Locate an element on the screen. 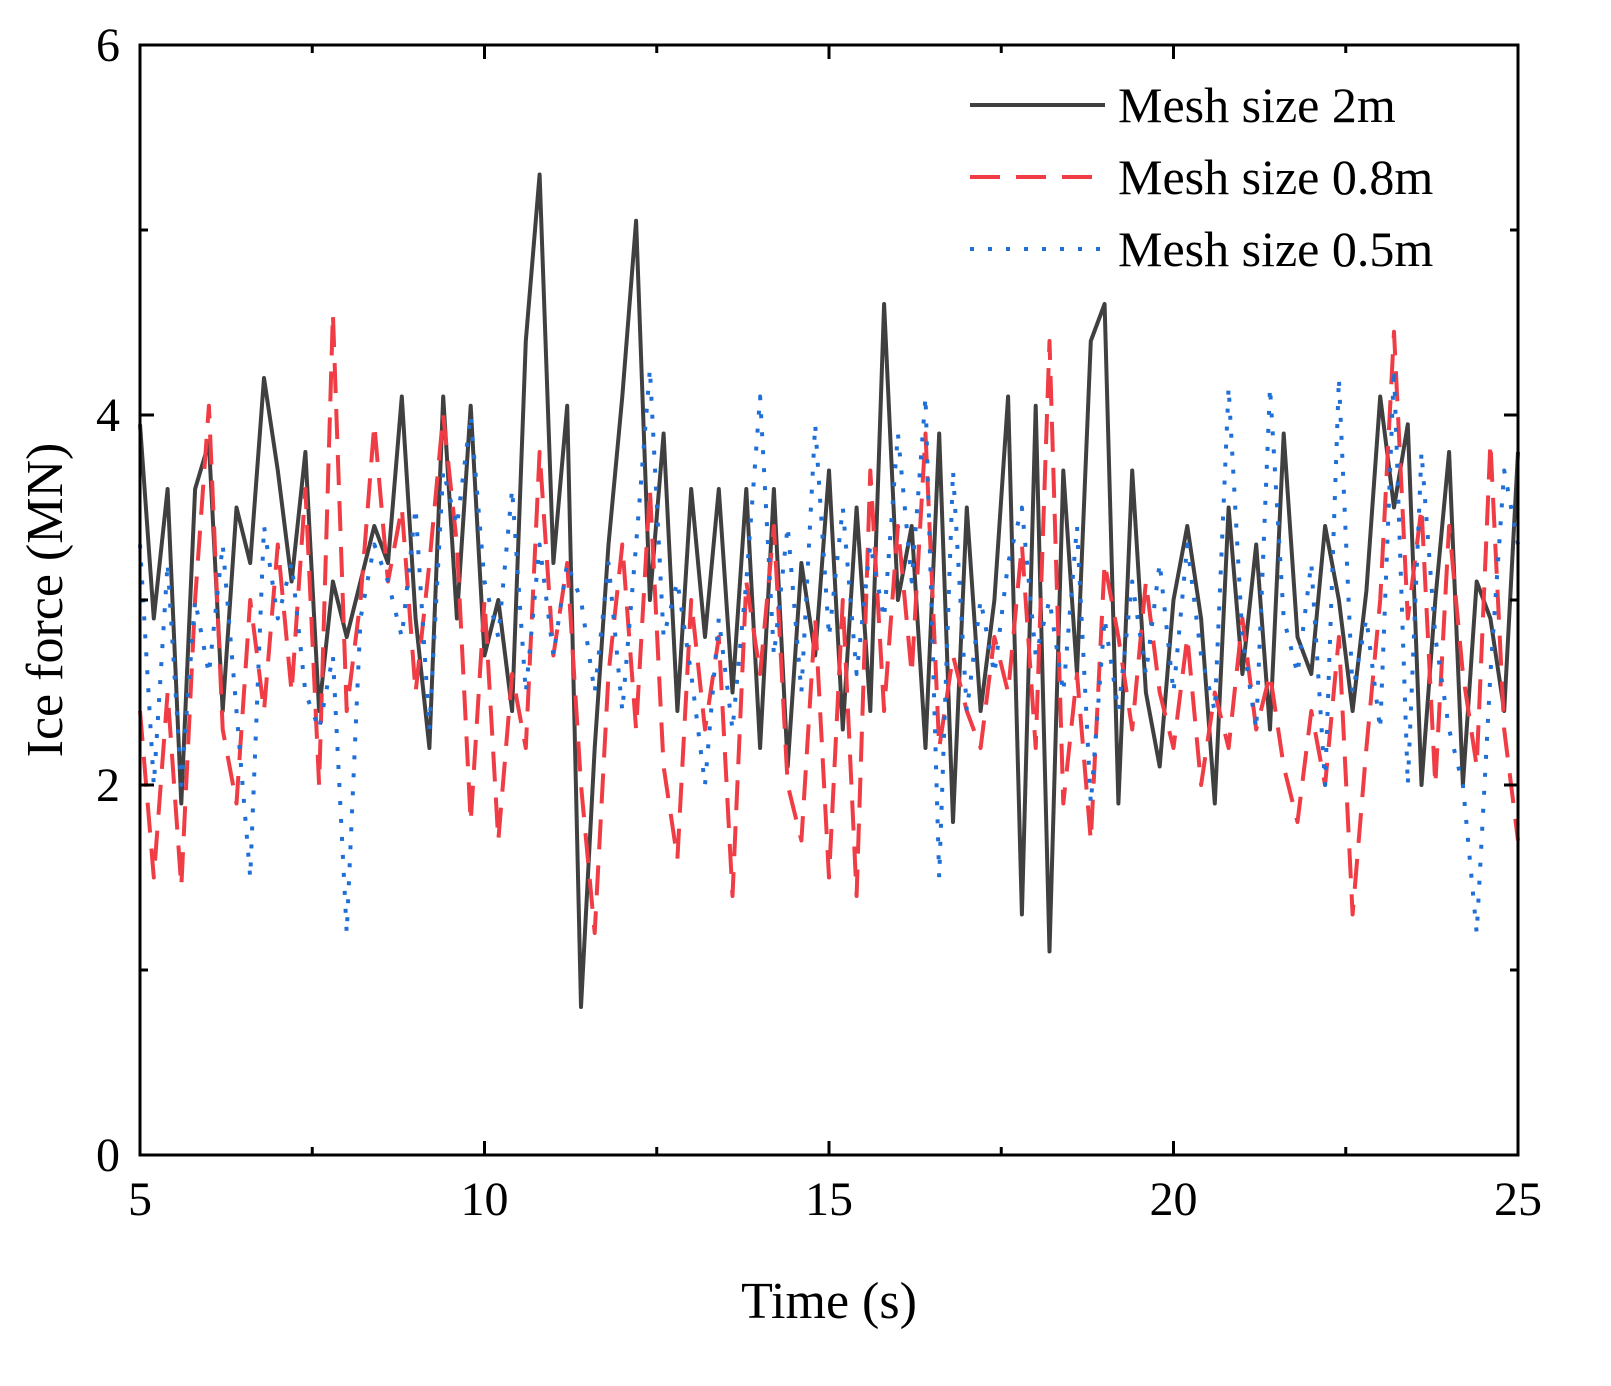 This screenshot has width=1611, height=1386. legend-label: Mesh size 0.5m is located at coordinates (1275, 249).